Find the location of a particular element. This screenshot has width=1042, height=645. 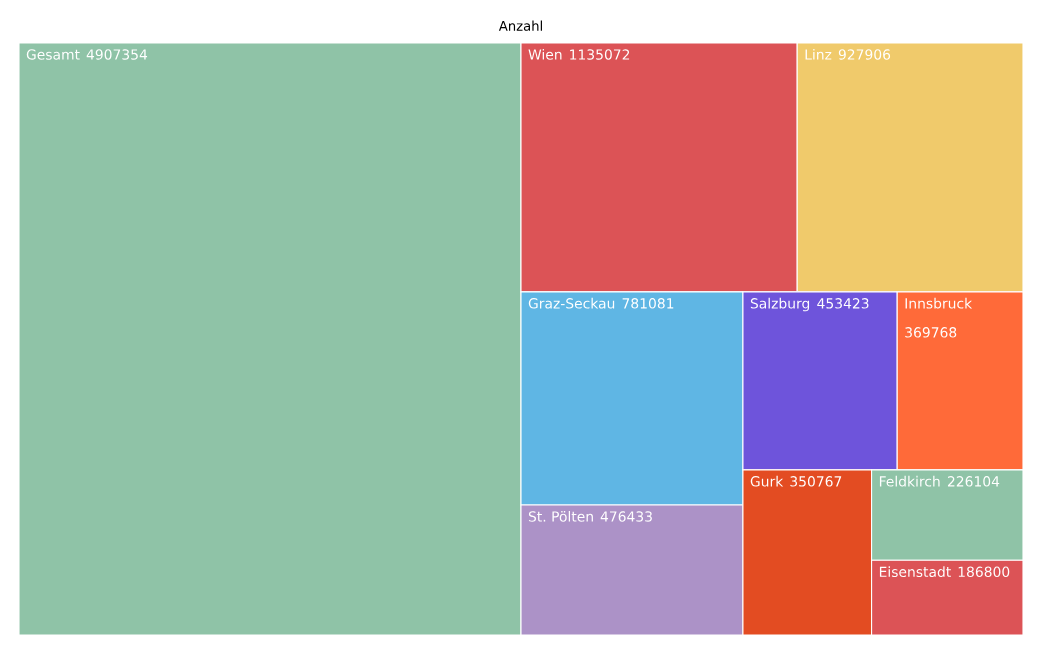

category-label: Salzburg is located at coordinates (780, 304).